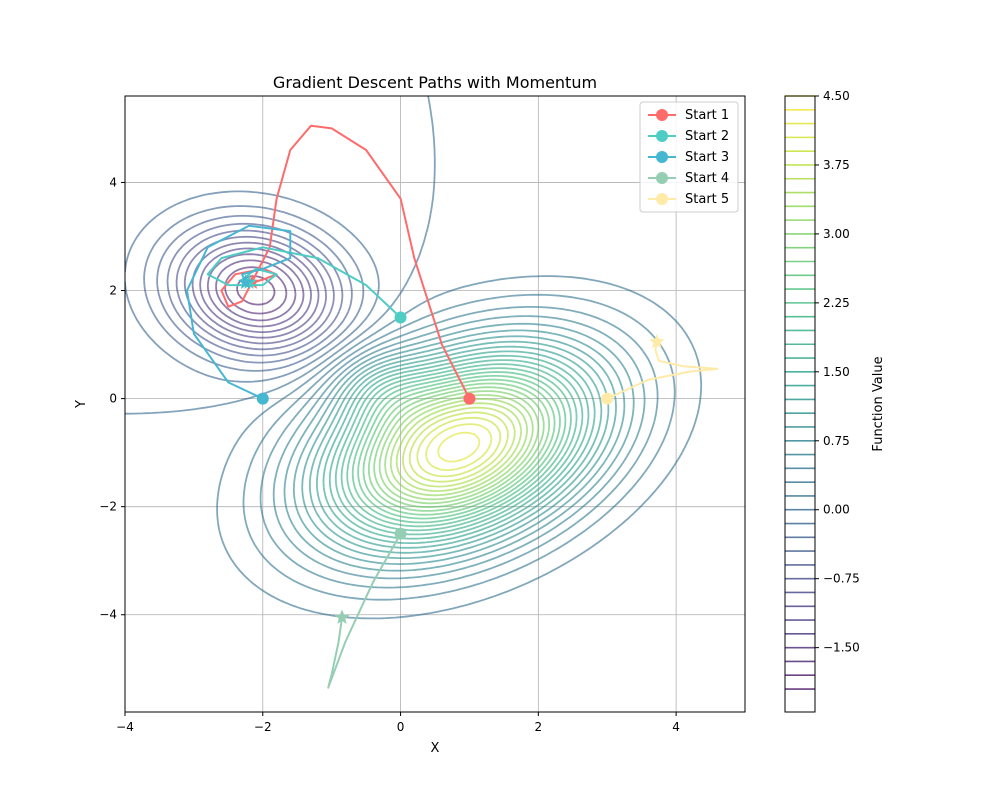 The height and width of the screenshot is (804, 1000). Describe the element at coordinates (878, 403) in the screenshot. I see `colorbar-label: Function Value` at that location.